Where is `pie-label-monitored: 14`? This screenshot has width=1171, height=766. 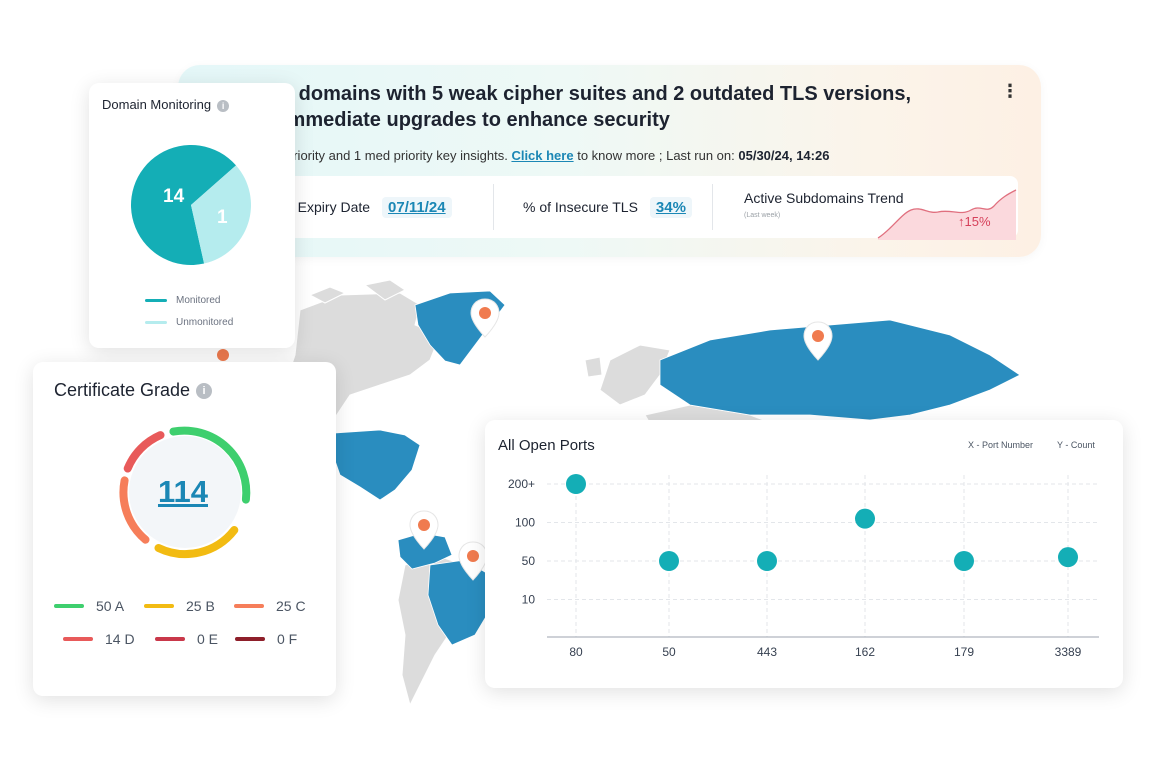
pie-label-monitored: 14 is located at coordinates (174, 196).